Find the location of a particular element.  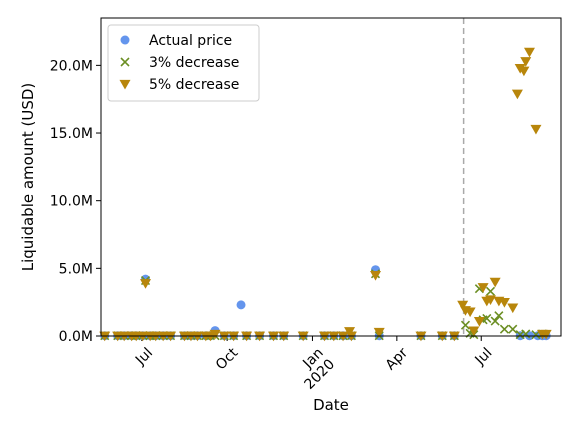

y-tick-label: 5.0M is located at coordinates (76, 269).